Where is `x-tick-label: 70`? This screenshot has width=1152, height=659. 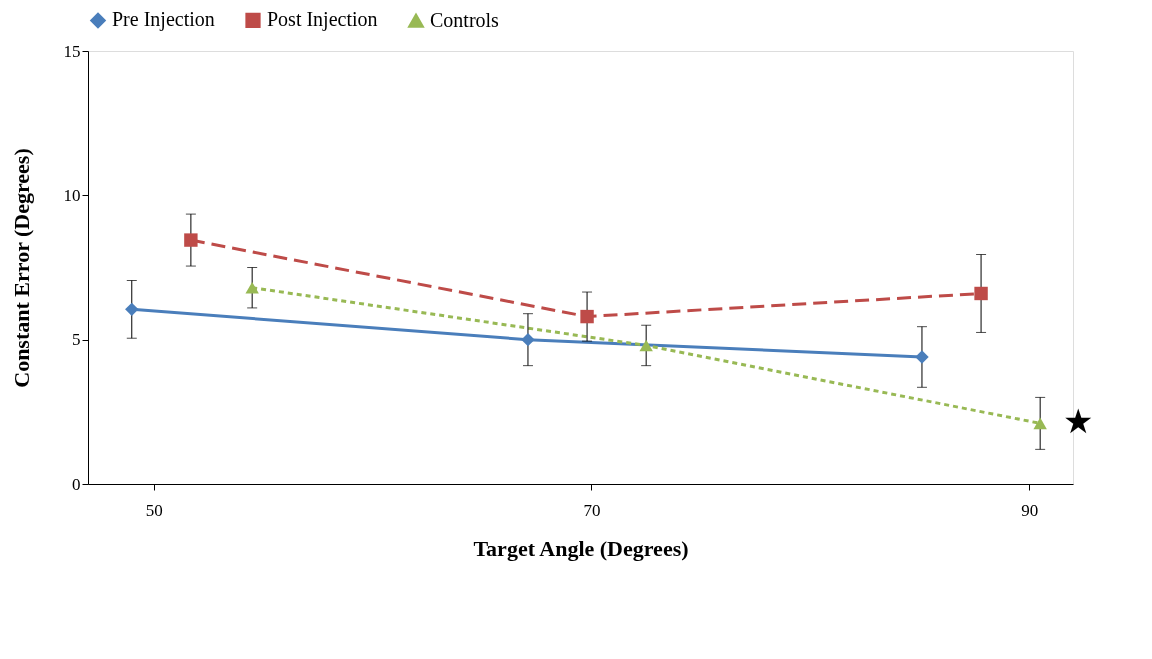
x-tick-label: 70 is located at coordinates (592, 510).